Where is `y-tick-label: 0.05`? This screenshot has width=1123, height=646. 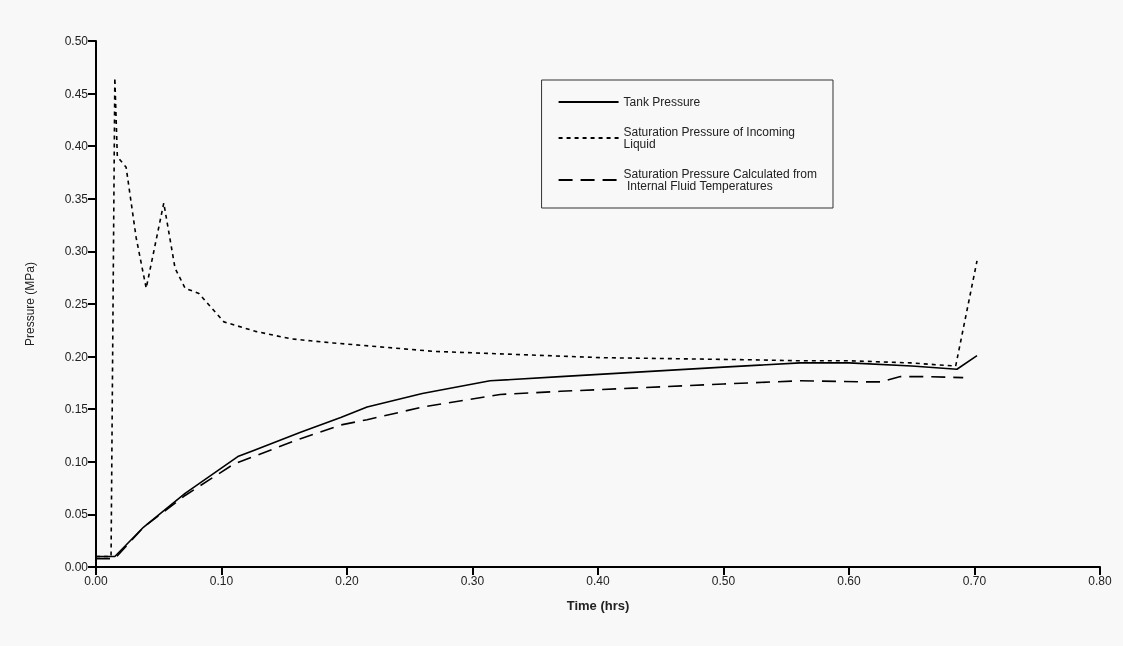 y-tick-label: 0.05 is located at coordinates (76, 514).